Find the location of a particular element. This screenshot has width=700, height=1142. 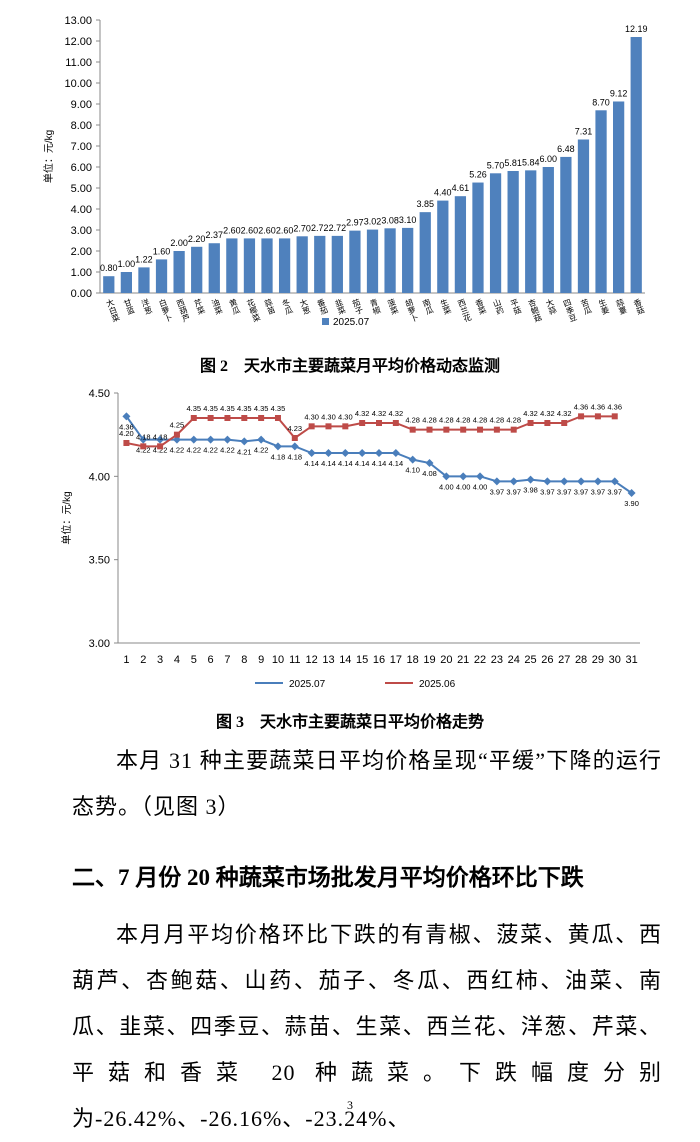

x-tick-label: 30 is located at coordinates (615, 660).